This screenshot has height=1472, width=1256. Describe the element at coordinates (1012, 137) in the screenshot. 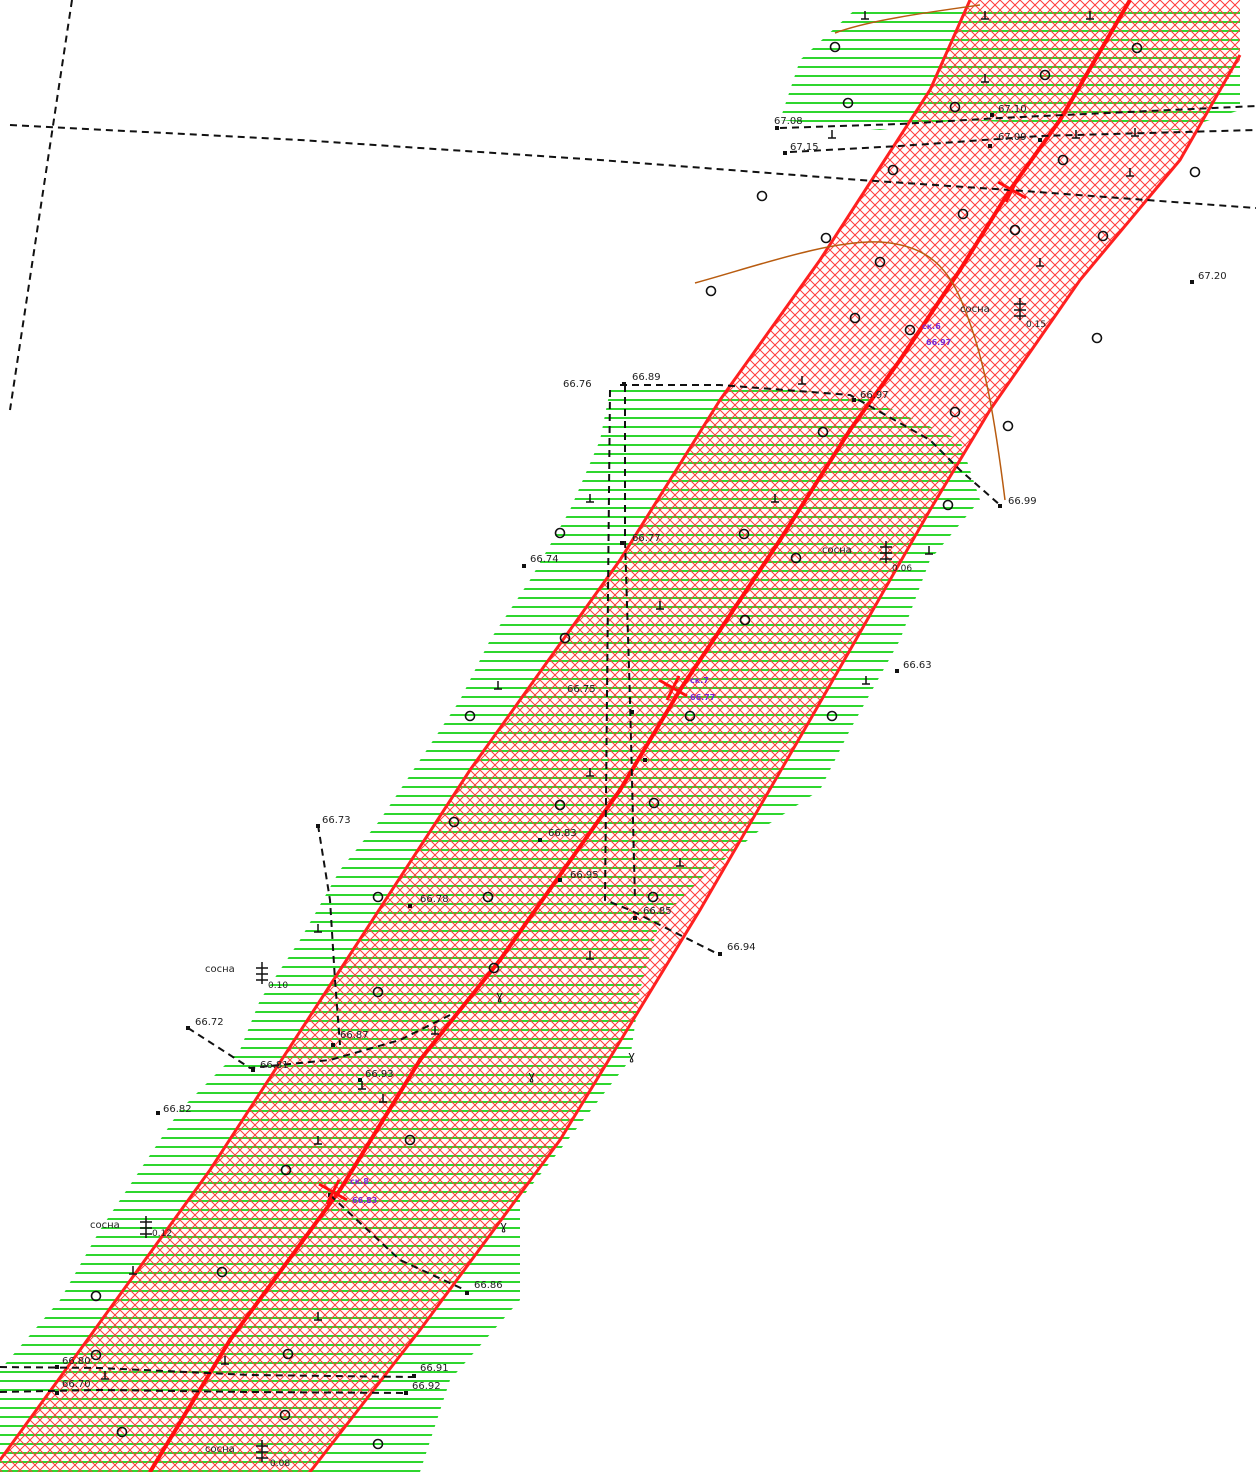

I see `elevation-label: 67.09` at that location.